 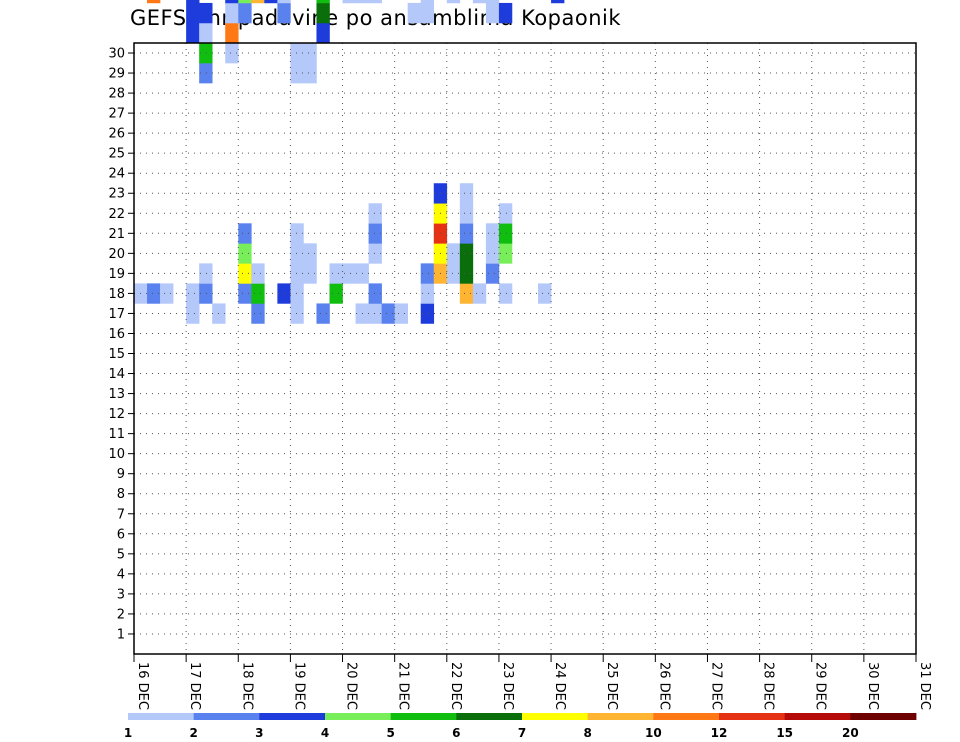 I want to click on y-tick-label: 7, so click(x=121, y=514).